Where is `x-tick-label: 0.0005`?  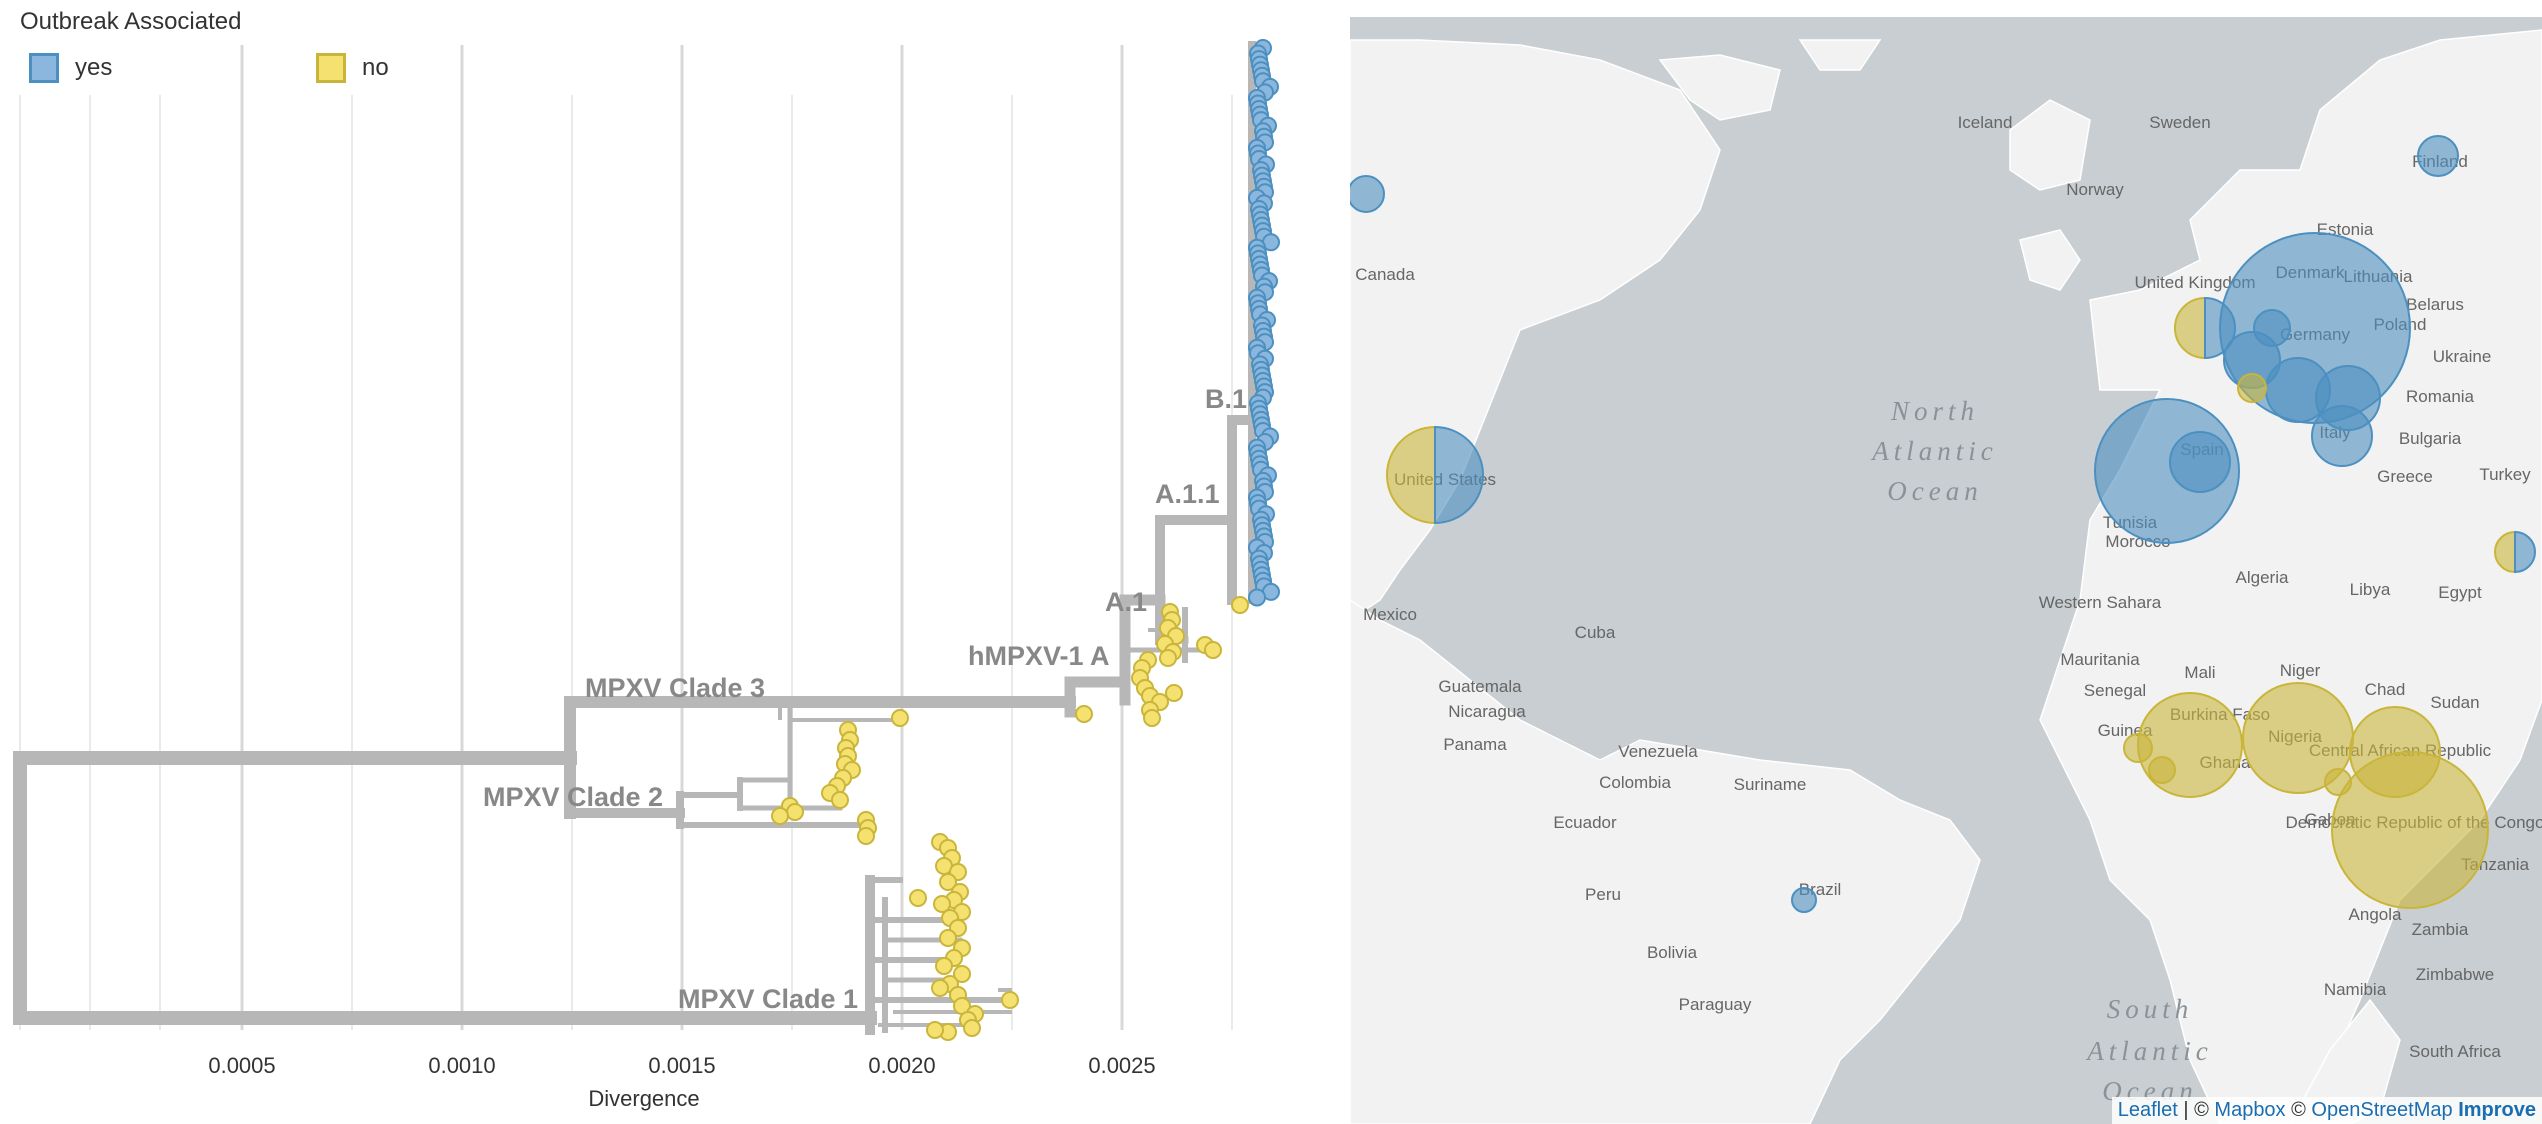 x-tick-label: 0.0005 is located at coordinates (241, 1065).